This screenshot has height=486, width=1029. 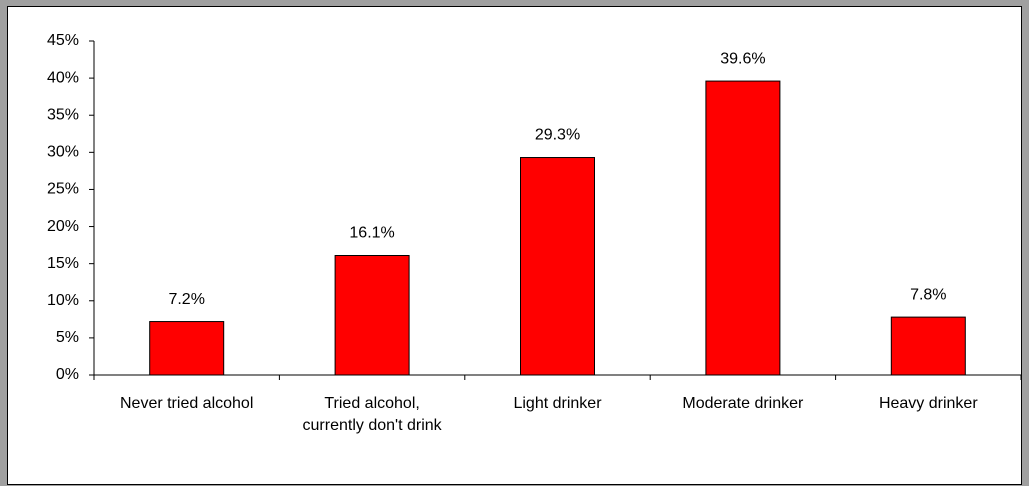 What do you see at coordinates (372, 414) in the screenshot?
I see `x-tick-label: Tried alcohol, currently don't drink` at bounding box center [372, 414].